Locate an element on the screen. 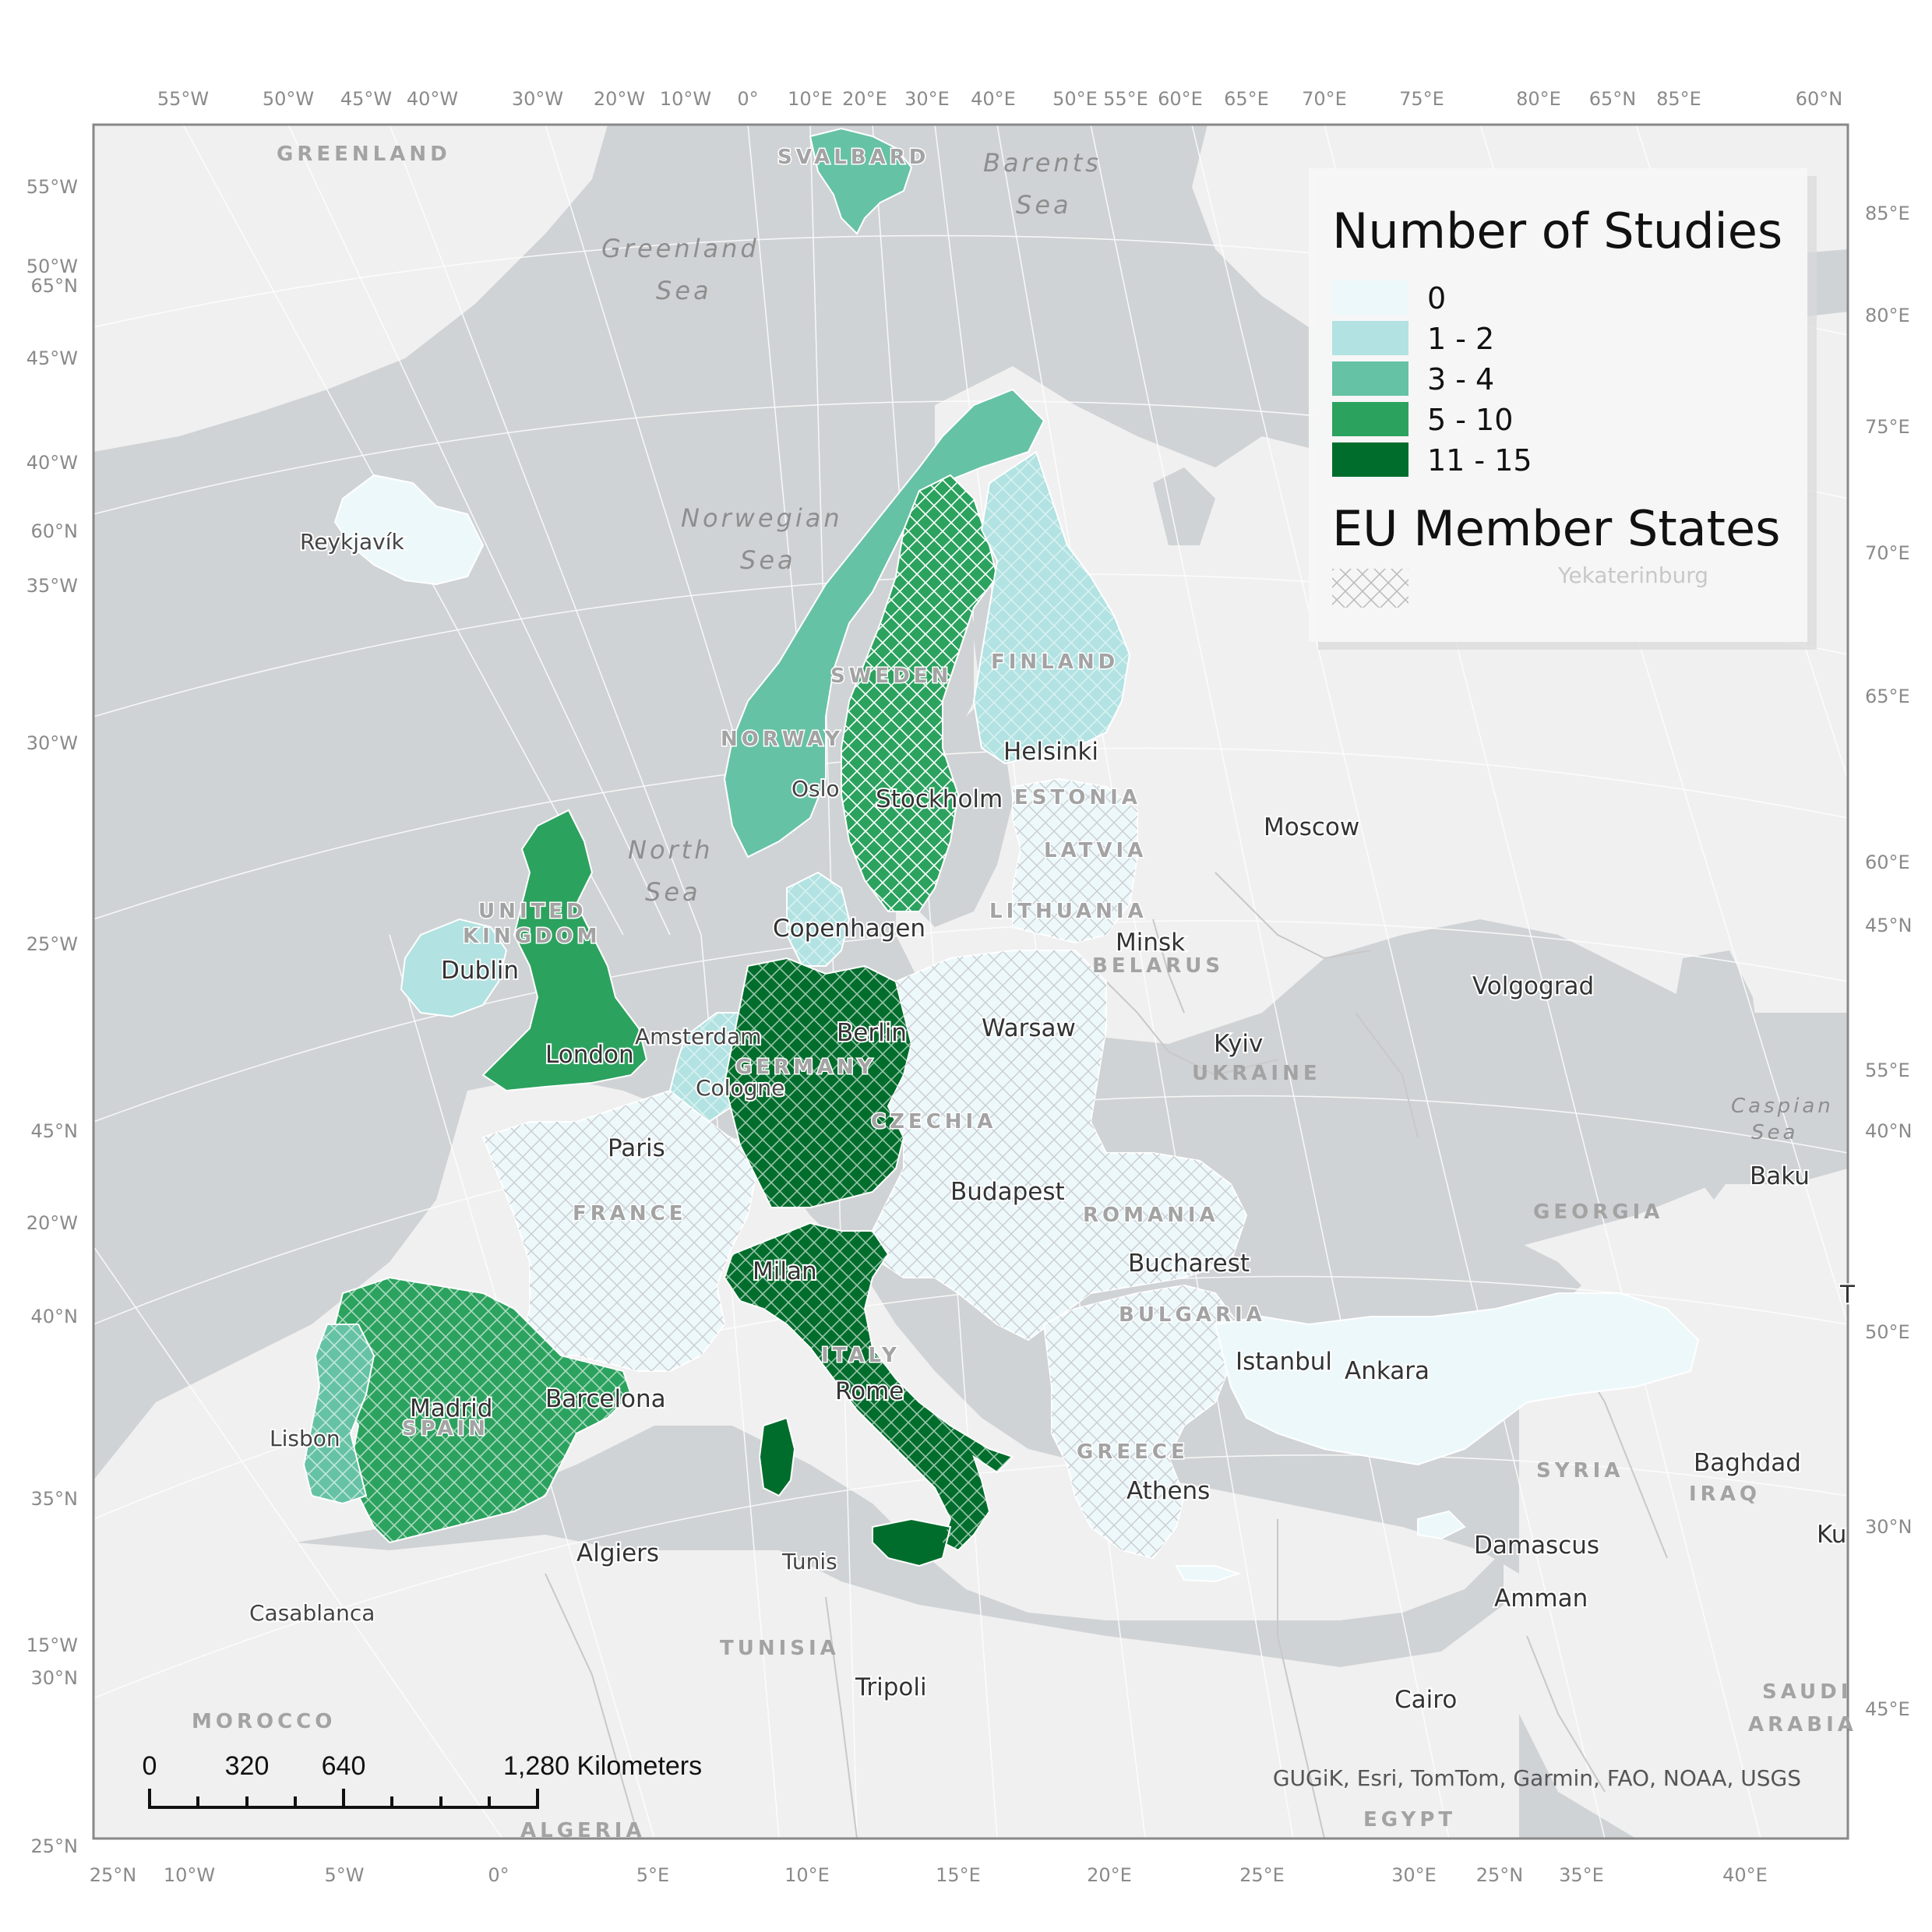 The image size is (1932, 1932). city-label-madrid: Madrid is located at coordinates (451, 1409).